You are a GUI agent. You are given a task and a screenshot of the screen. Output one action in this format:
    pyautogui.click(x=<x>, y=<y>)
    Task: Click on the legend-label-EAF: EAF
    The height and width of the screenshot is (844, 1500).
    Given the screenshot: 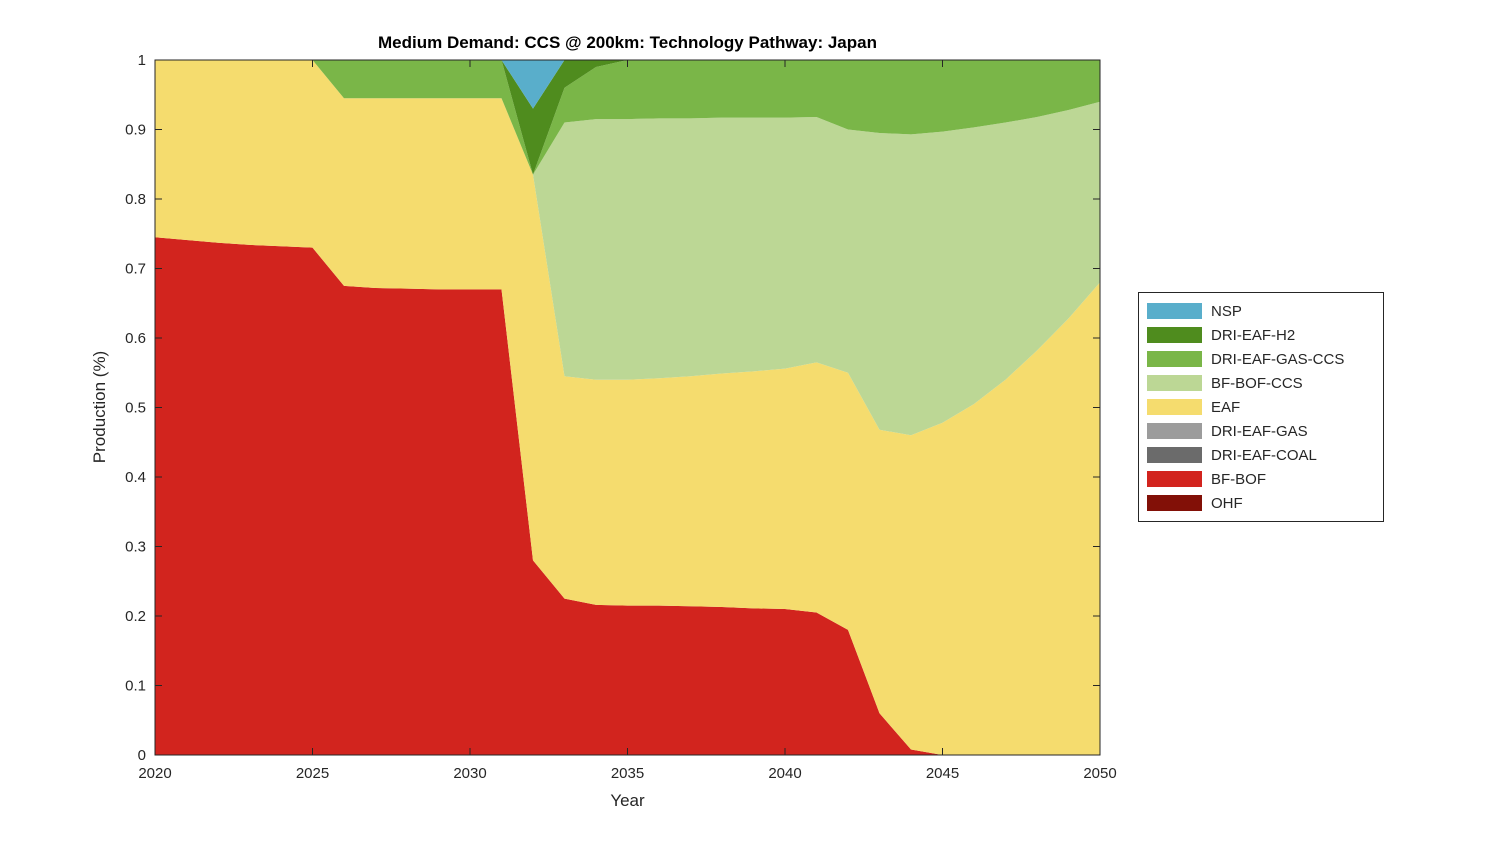 What is the action you would take?
    pyautogui.click(x=1226, y=407)
    